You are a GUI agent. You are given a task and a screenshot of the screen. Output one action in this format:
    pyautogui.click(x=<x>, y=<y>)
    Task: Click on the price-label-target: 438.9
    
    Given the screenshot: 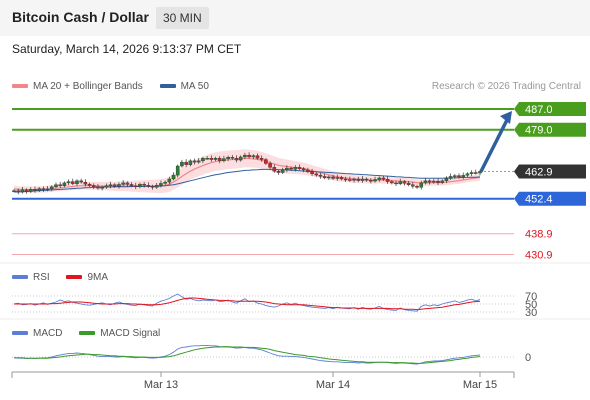 What is the action you would take?
    pyautogui.click(x=539, y=235)
    